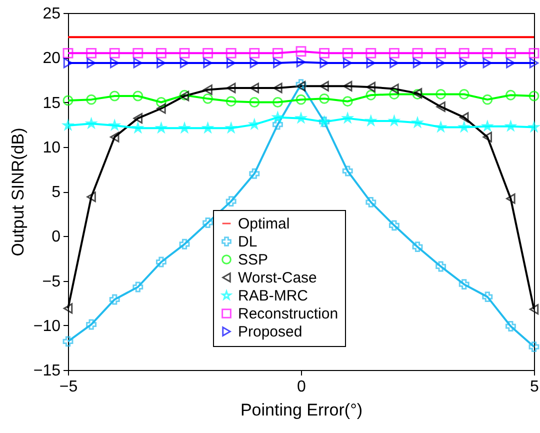 Image resolution: width=540 pixels, height=433 pixels. What do you see at coordinates (18, 192) in the screenshot?
I see `y-axis-title: Output SINR(dB)` at bounding box center [18, 192].